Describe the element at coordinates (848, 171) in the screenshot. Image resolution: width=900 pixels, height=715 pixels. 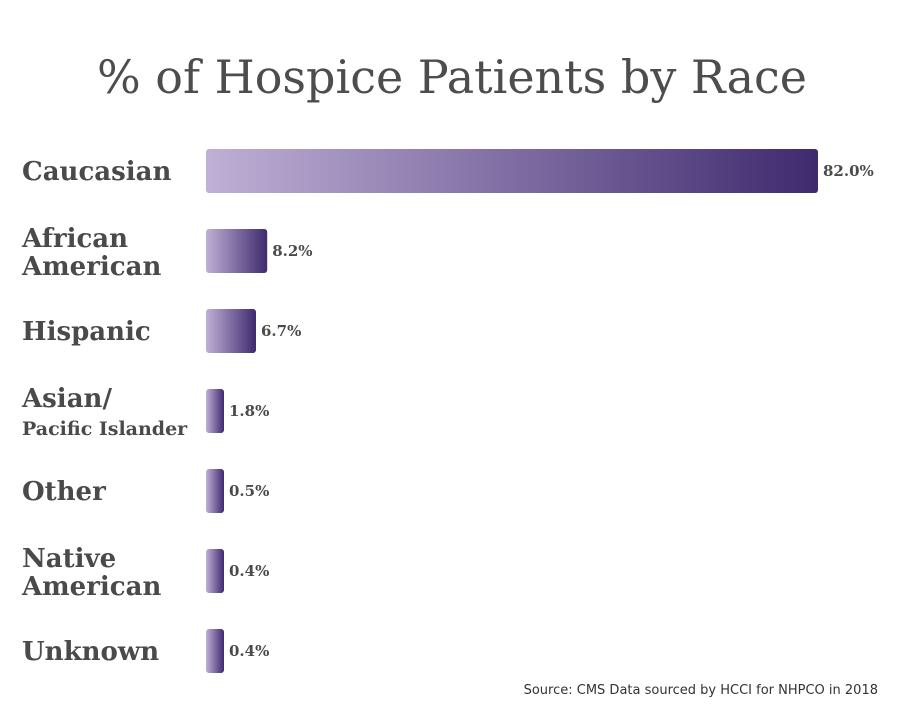
I see `value-label: 82.0%` at that location.